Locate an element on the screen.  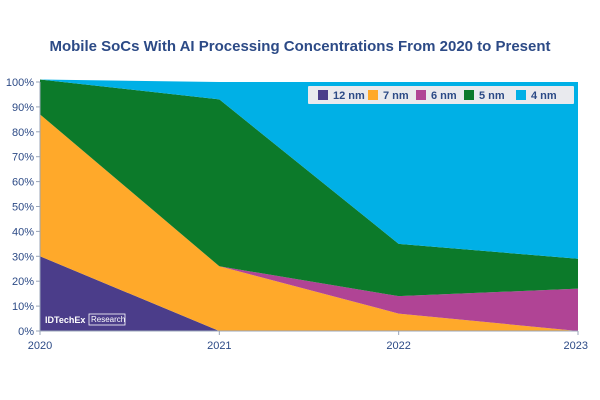
legend-label-12nm: 12 nm is located at coordinates (349, 96).